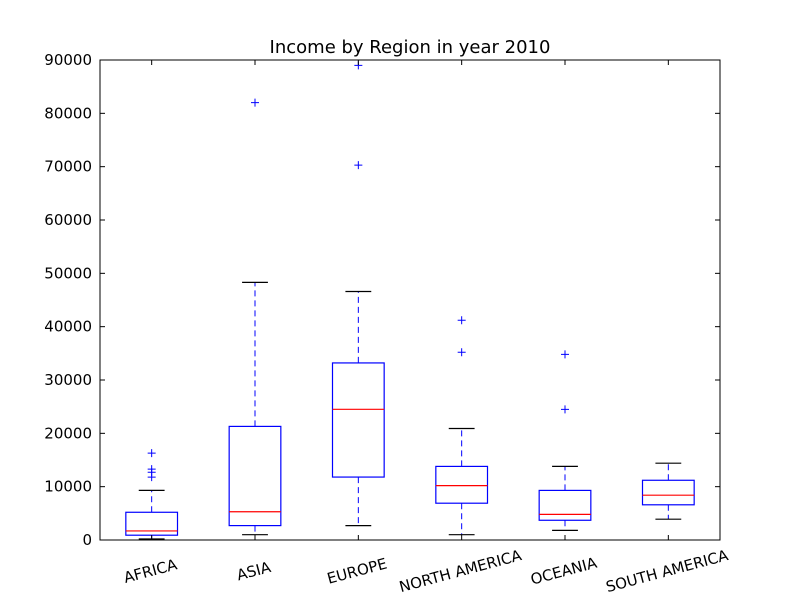 The height and width of the screenshot is (600, 800). Describe the element at coordinates (357, 571) in the screenshot. I see `x-tick-label: EUROPE` at that location.